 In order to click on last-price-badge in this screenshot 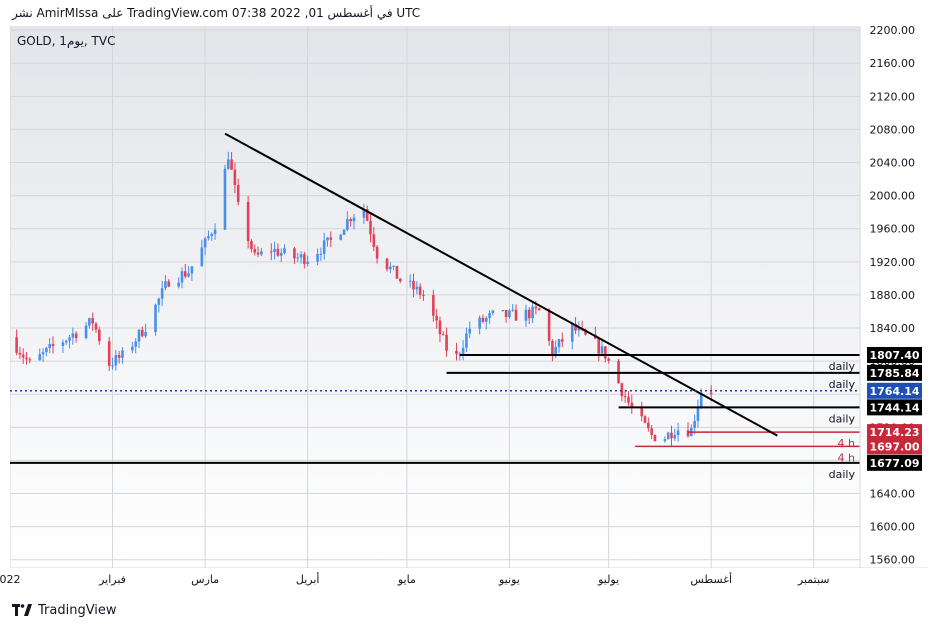, I will do `click(894, 390)`.